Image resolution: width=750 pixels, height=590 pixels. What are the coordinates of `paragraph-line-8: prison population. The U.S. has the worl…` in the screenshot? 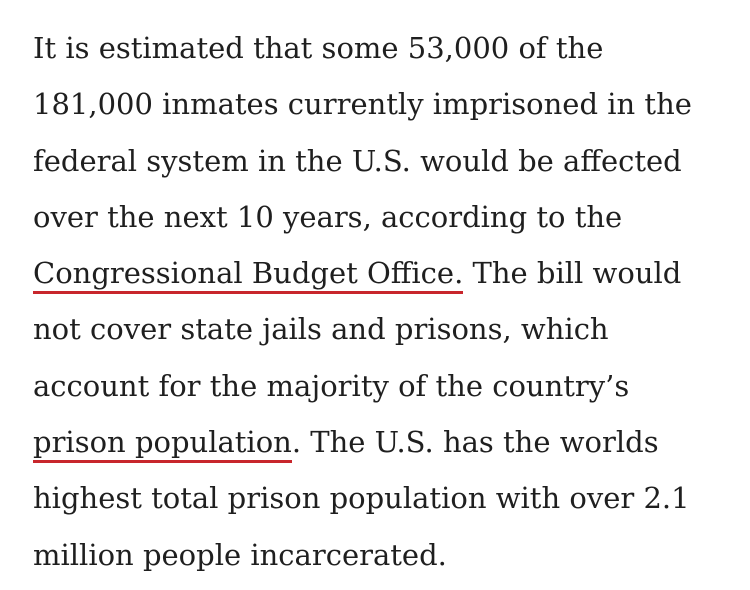 It's located at (383, 442).